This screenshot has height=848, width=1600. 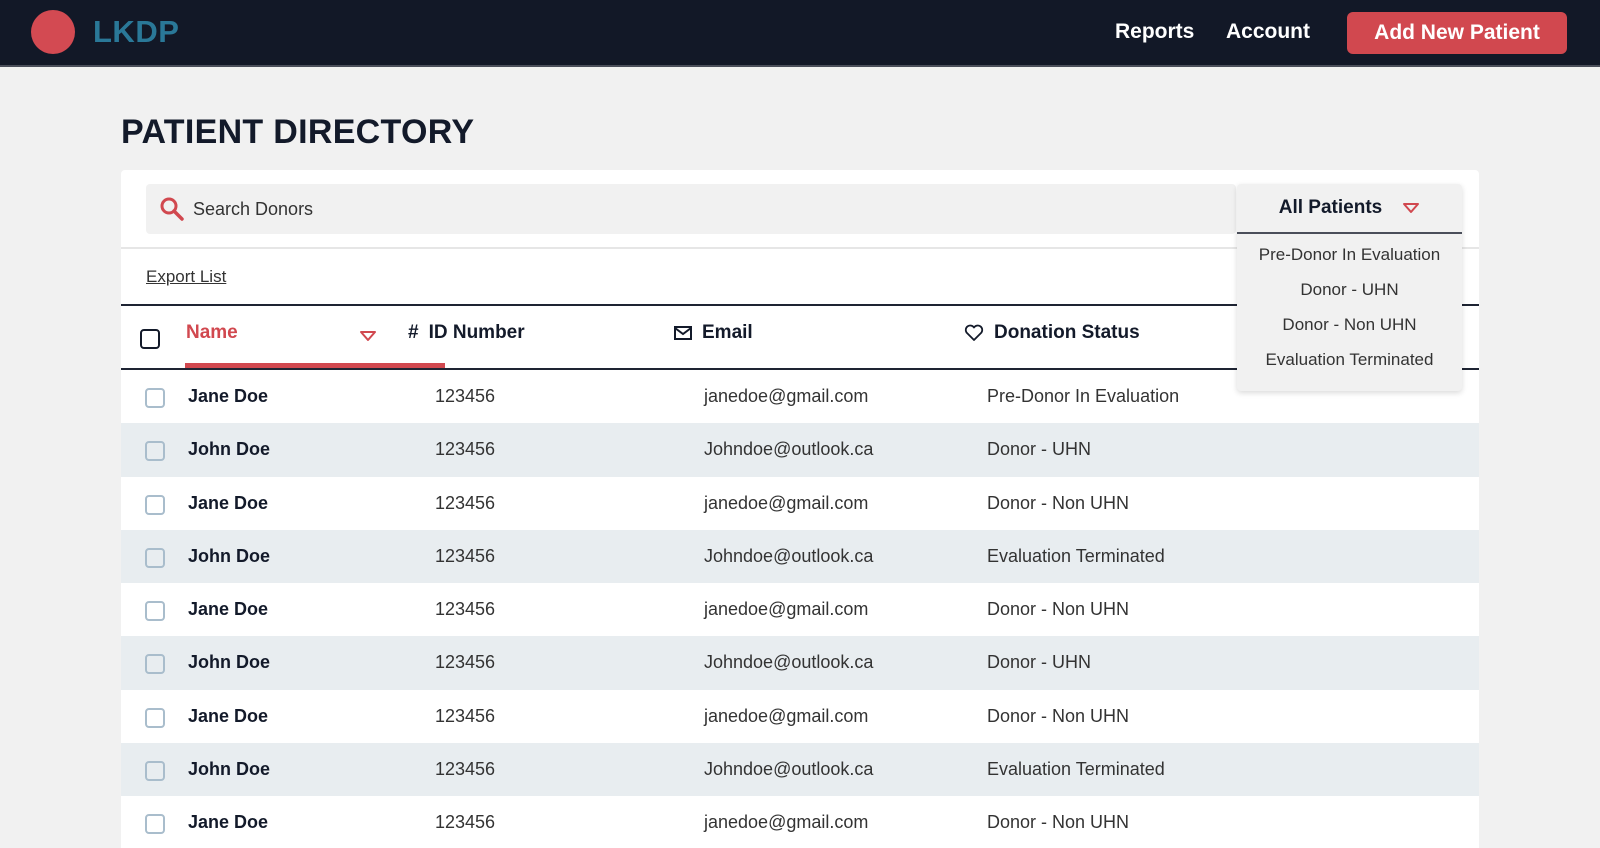 What do you see at coordinates (53, 32) in the screenshot?
I see `logo-icon` at bounding box center [53, 32].